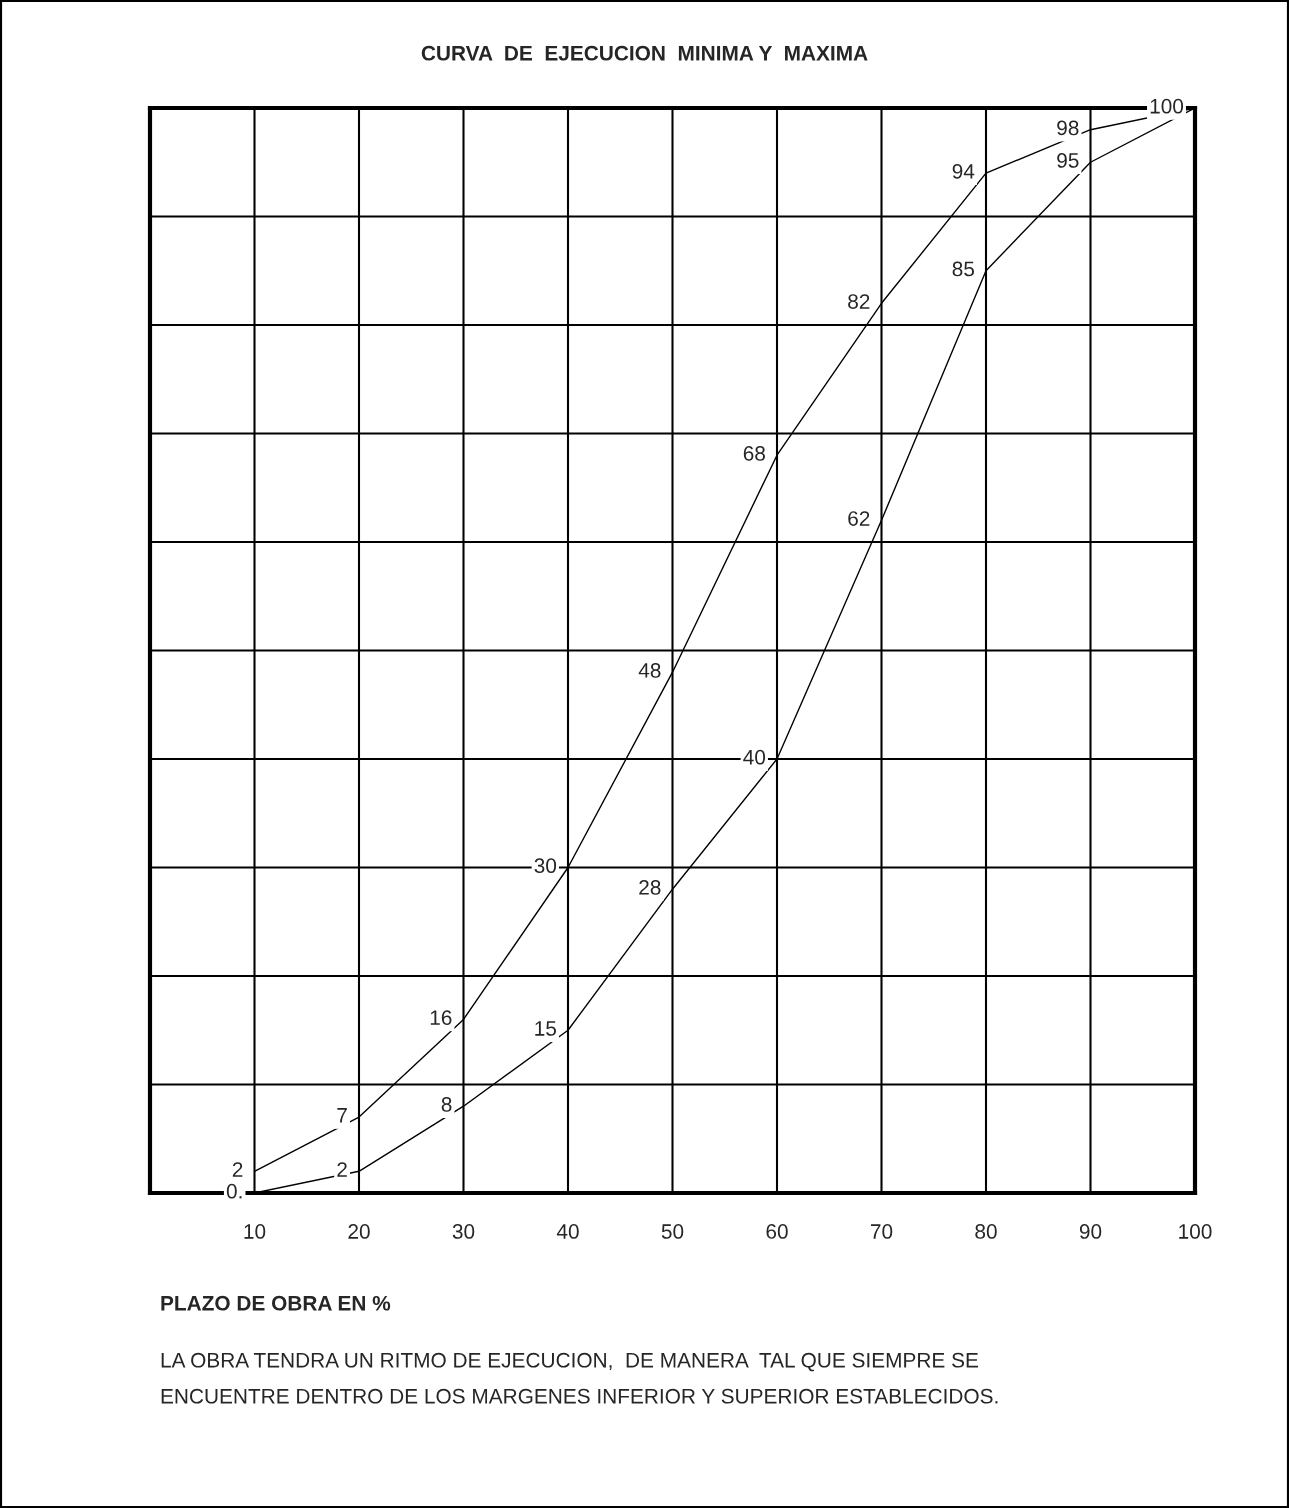  What do you see at coordinates (881, 1231) in the screenshot?
I see `x-tick-label: 70` at bounding box center [881, 1231].